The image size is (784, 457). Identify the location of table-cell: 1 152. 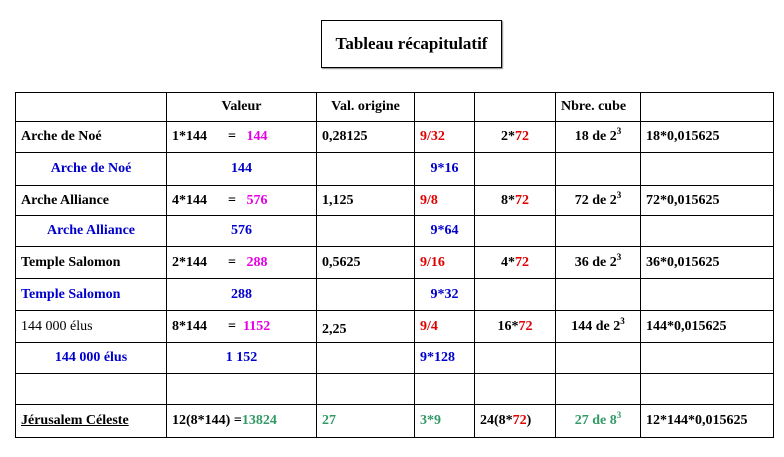
(241, 358).